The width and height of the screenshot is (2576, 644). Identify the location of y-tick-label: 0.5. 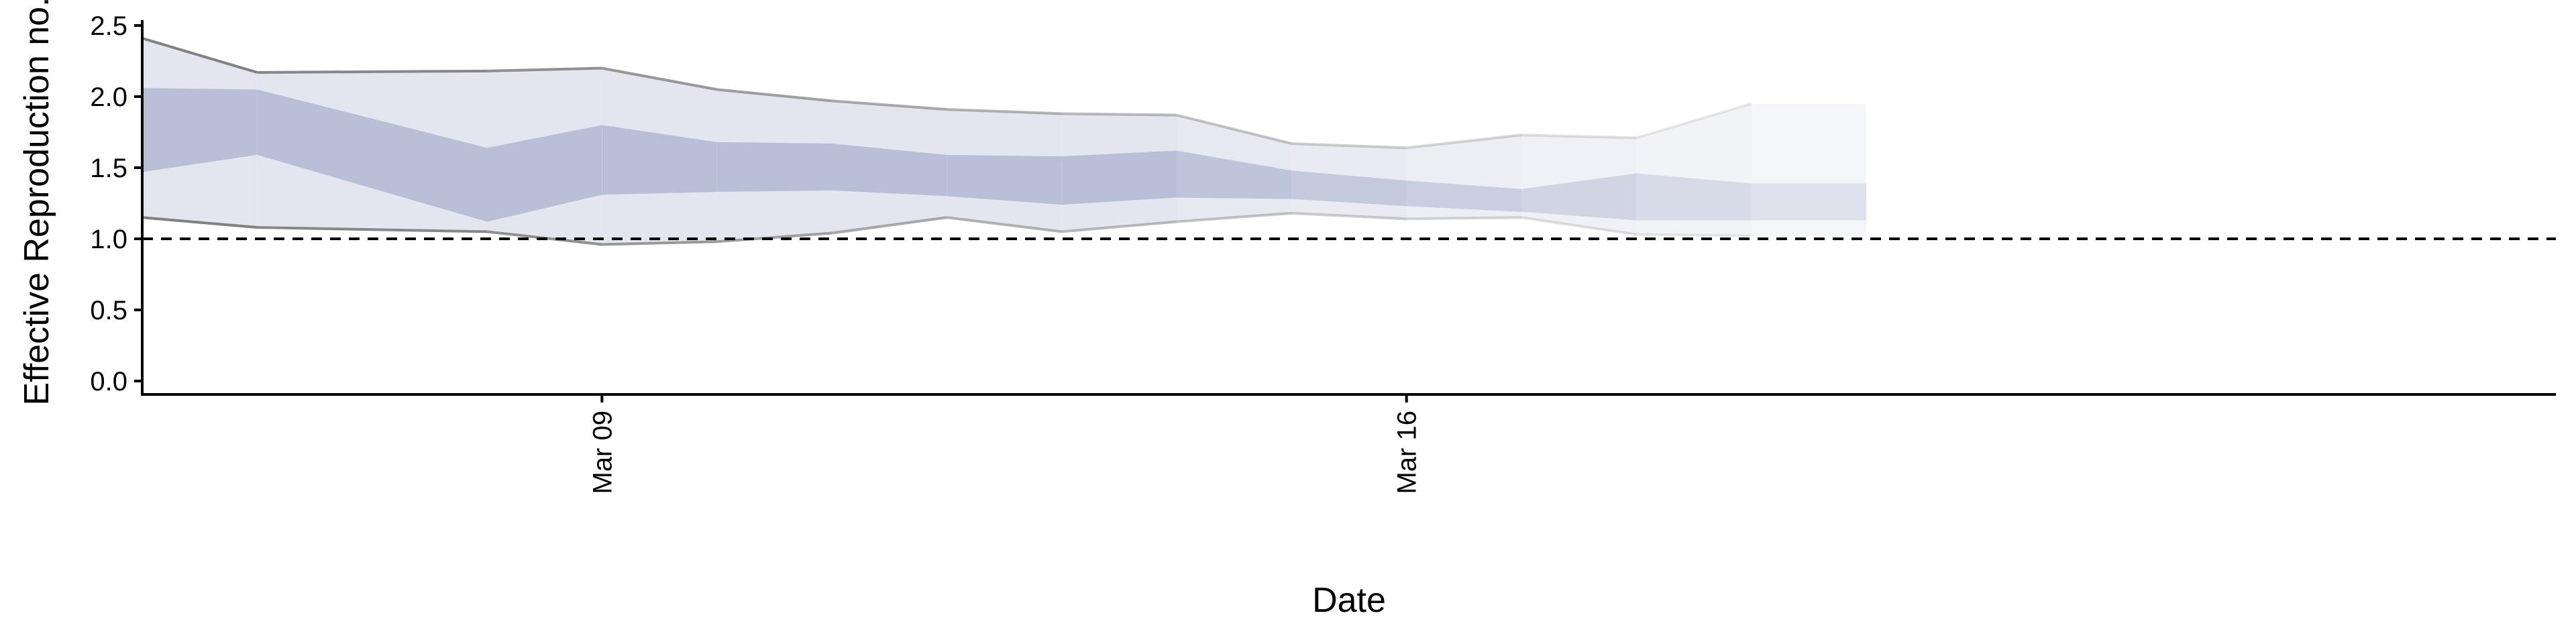
(108, 310).